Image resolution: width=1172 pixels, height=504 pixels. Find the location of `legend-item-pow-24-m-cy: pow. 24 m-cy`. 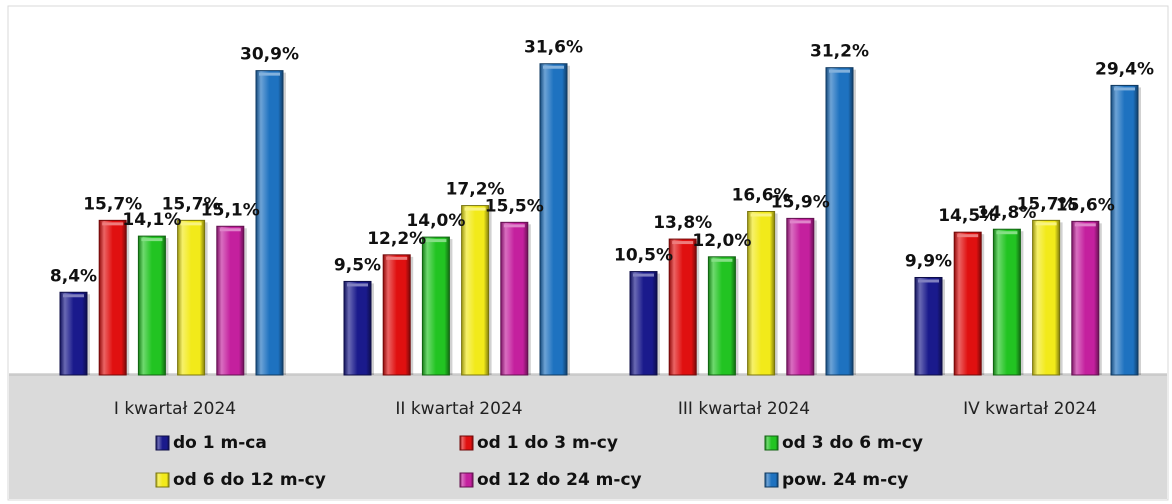

legend-item-pow-24-m-cy: pow. 24 m-cy is located at coordinates (836, 480).